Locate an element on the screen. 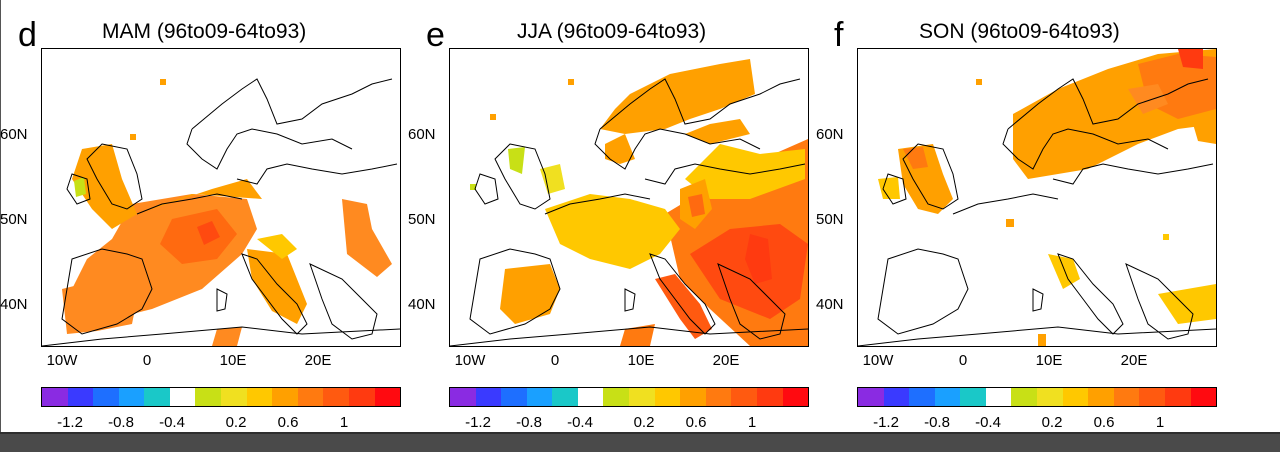 The image size is (1280, 452). window-edge is located at coordinates (0, 216).